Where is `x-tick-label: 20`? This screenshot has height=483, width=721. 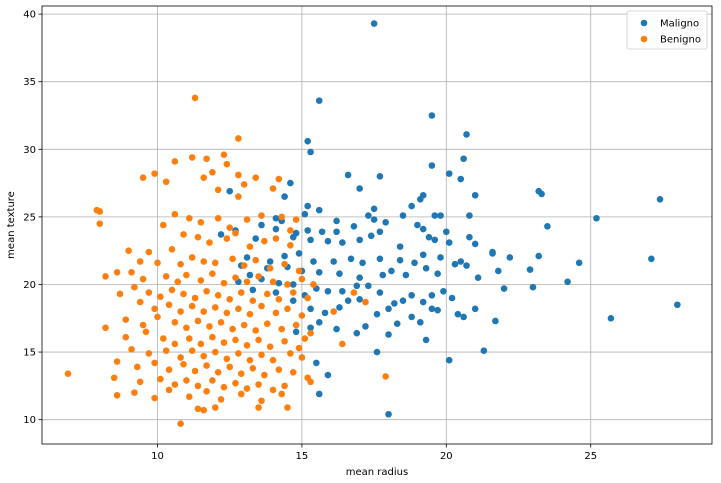 x-tick-label: 20 is located at coordinates (446, 456).